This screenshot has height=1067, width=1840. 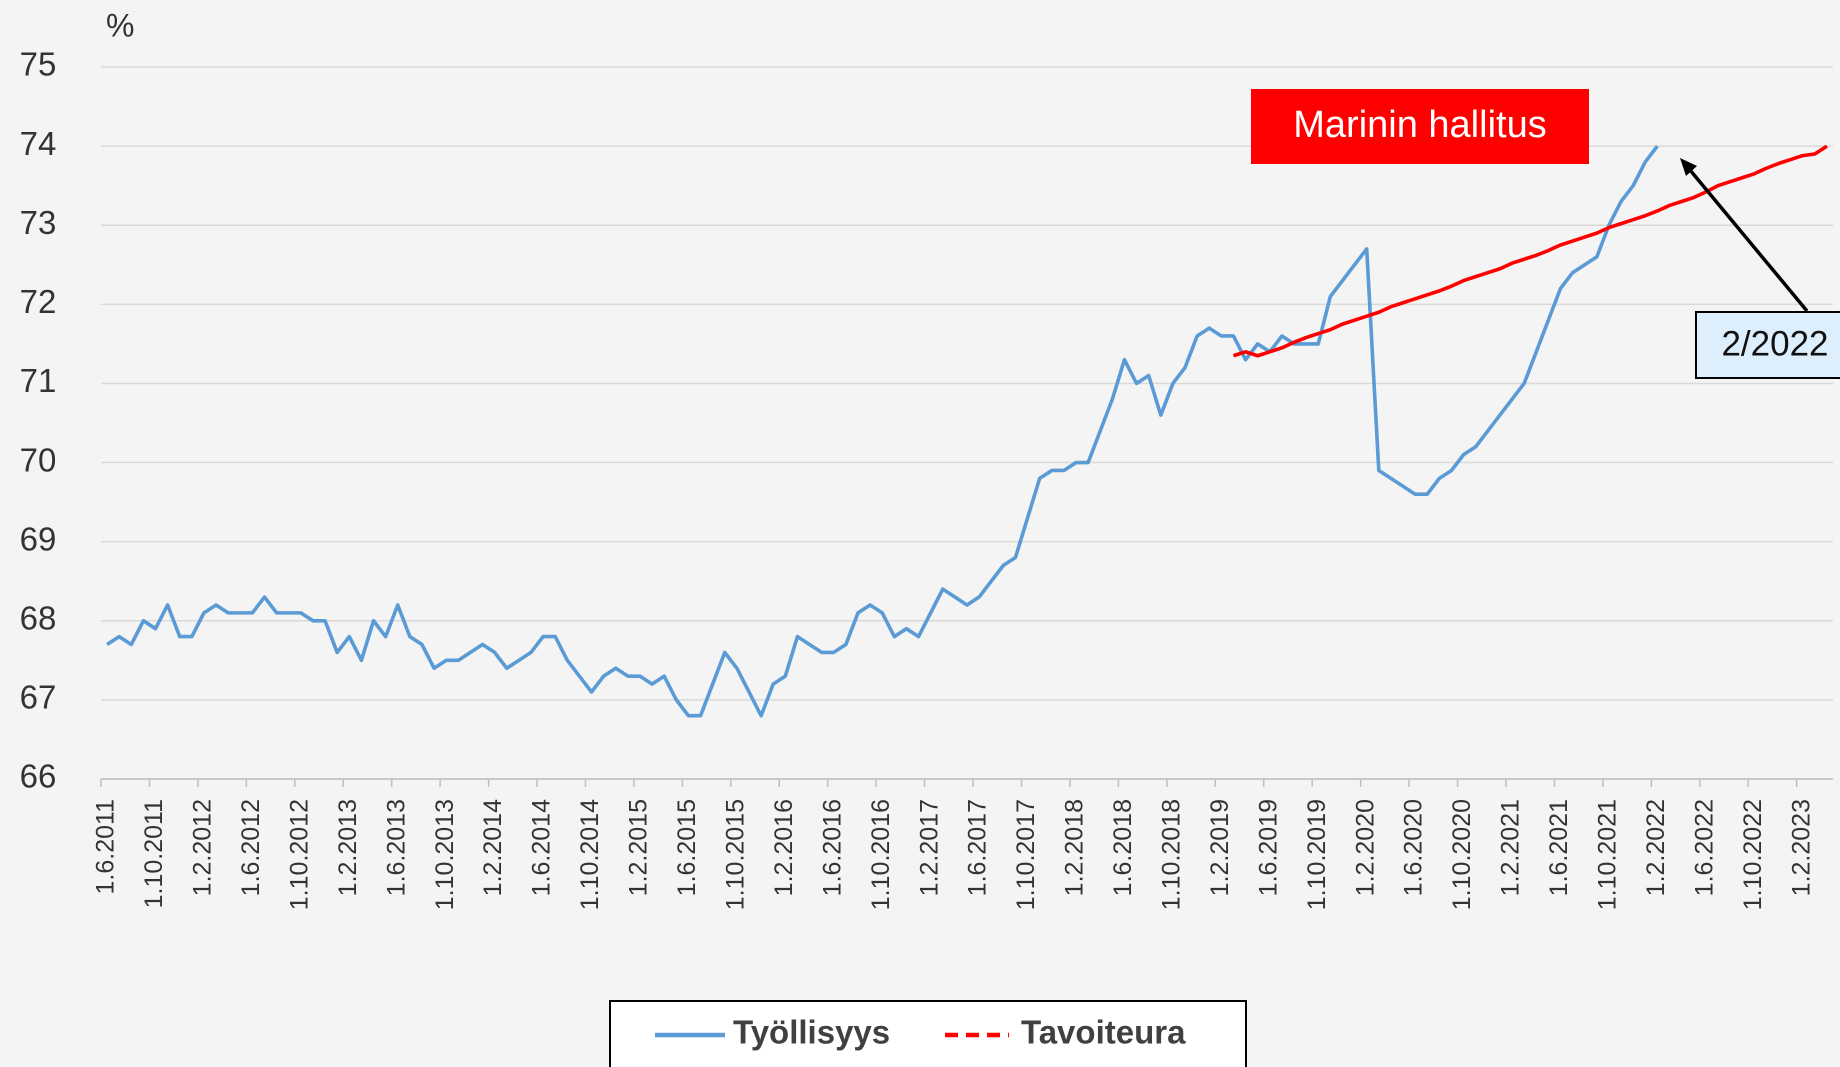 I want to click on y-tick-label: 69, so click(x=38, y=538).